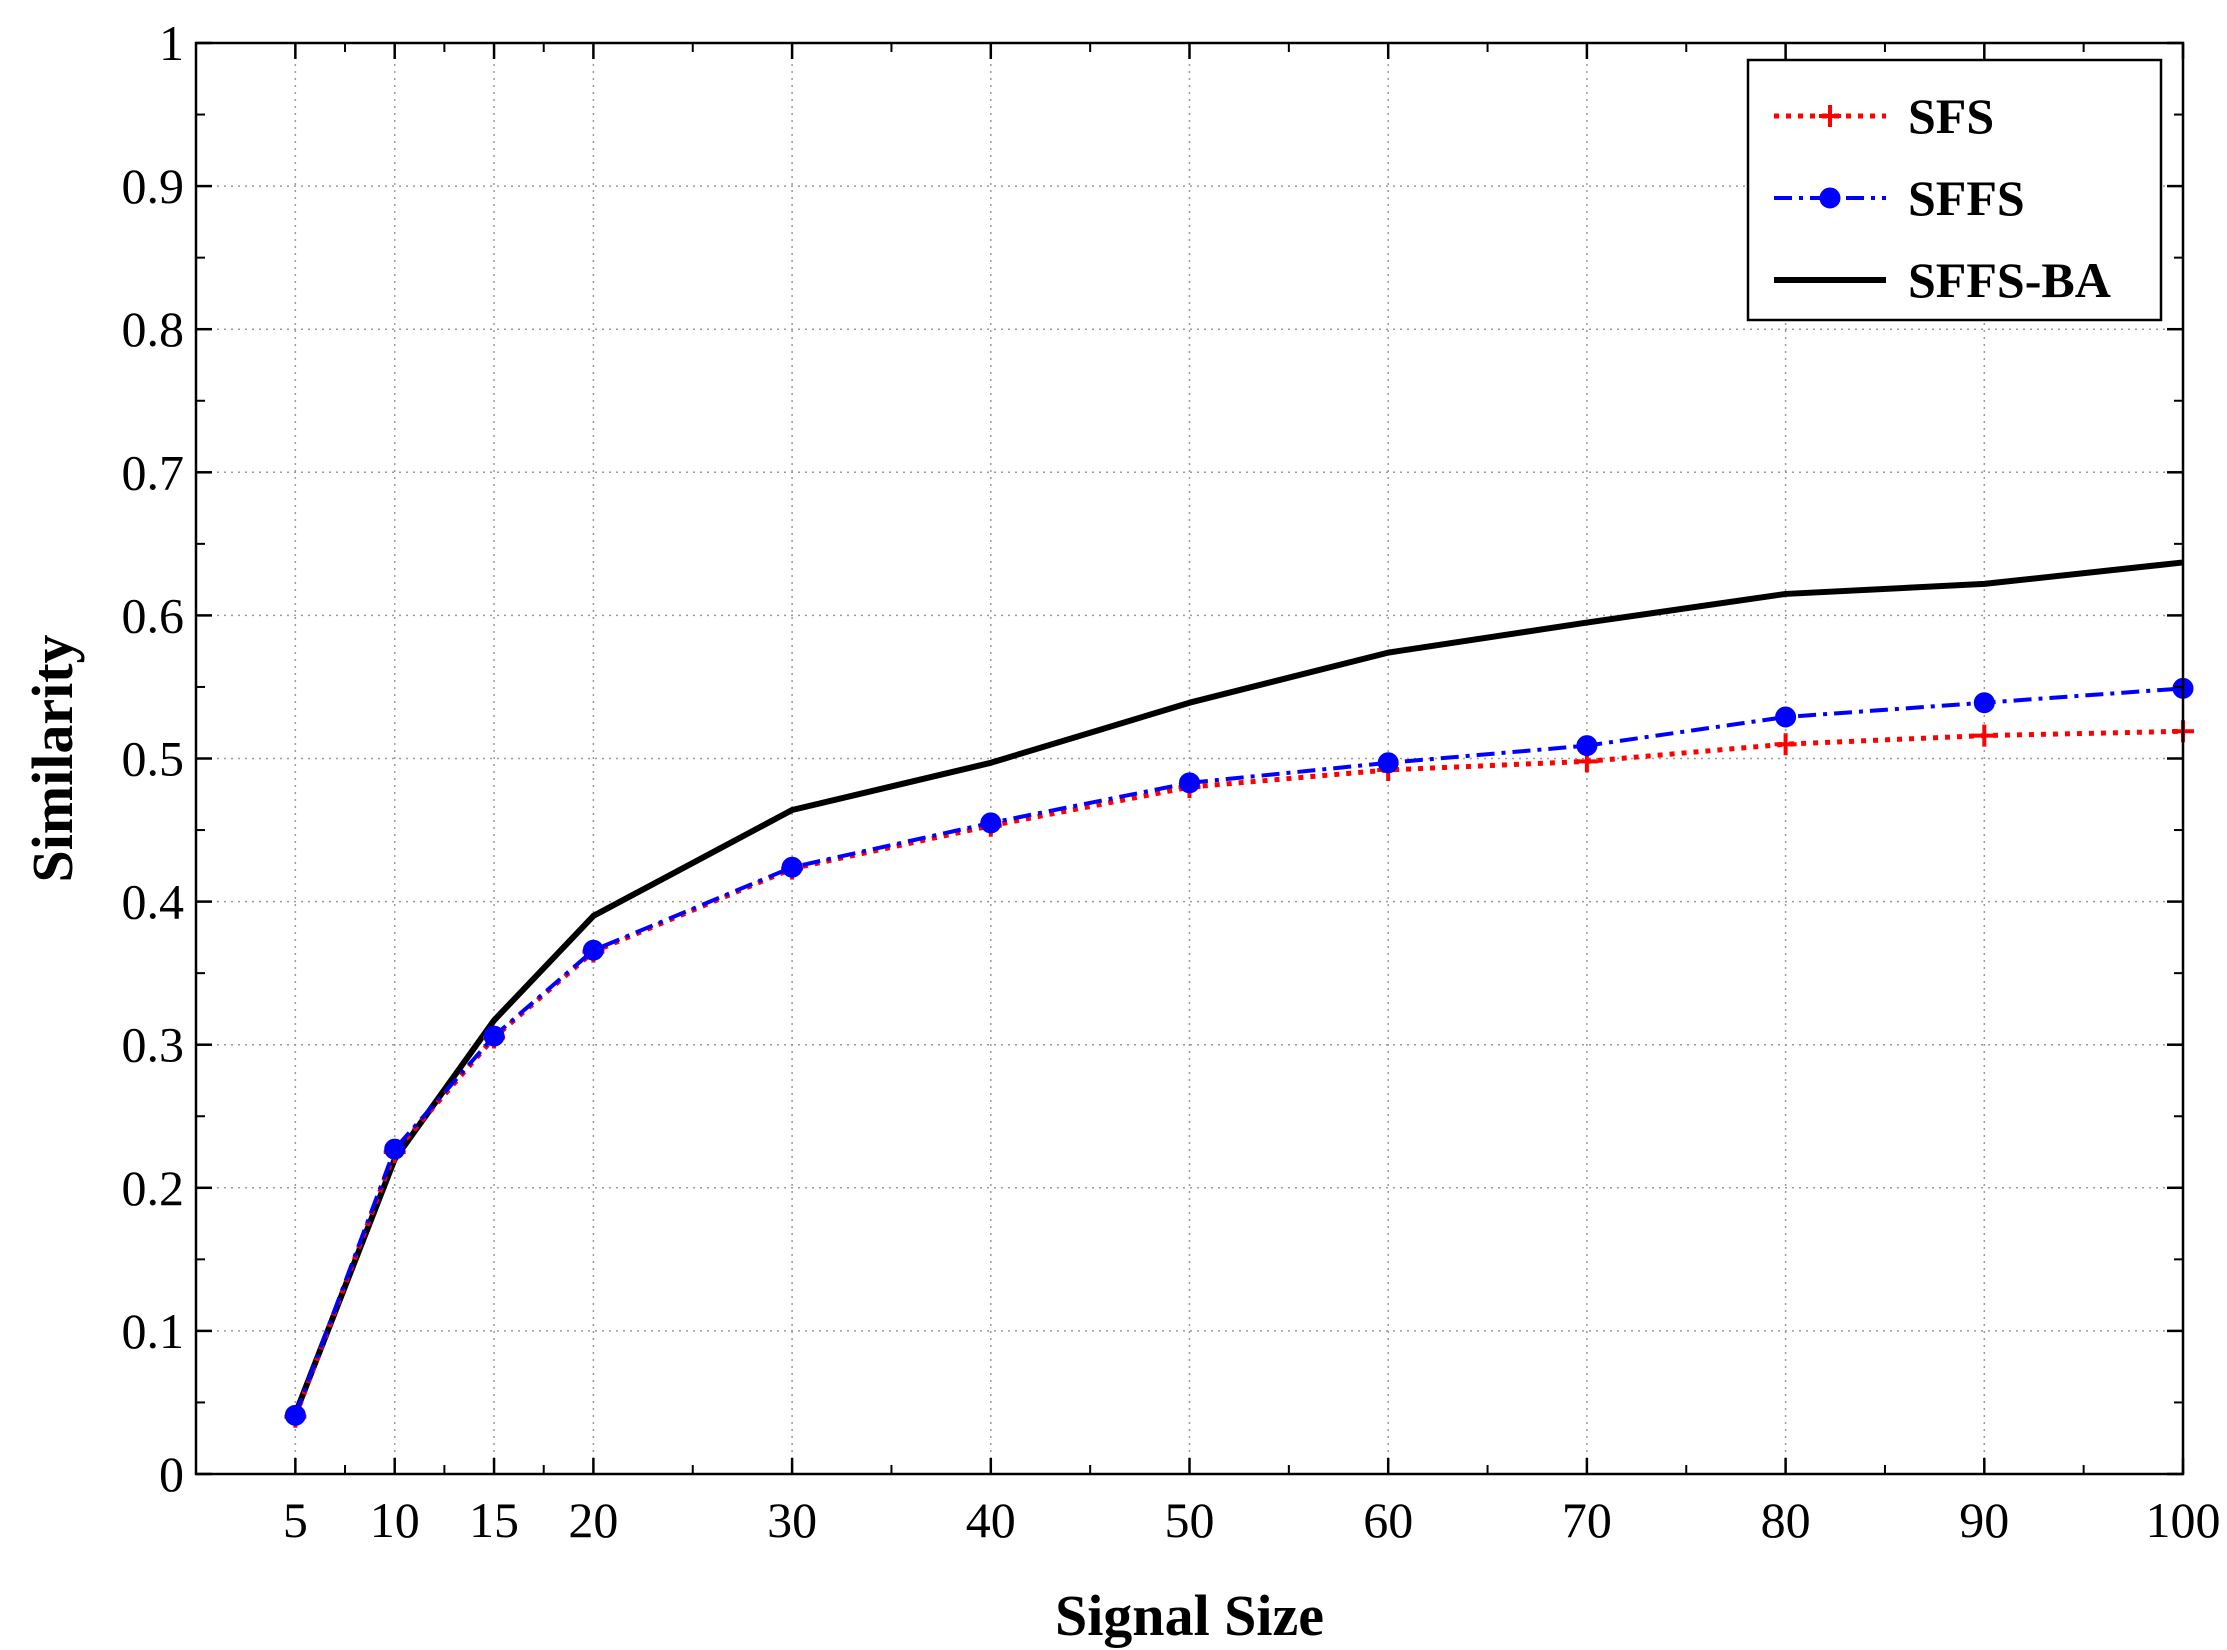  I want to click on x-tick-label: 20, so click(593, 1520).